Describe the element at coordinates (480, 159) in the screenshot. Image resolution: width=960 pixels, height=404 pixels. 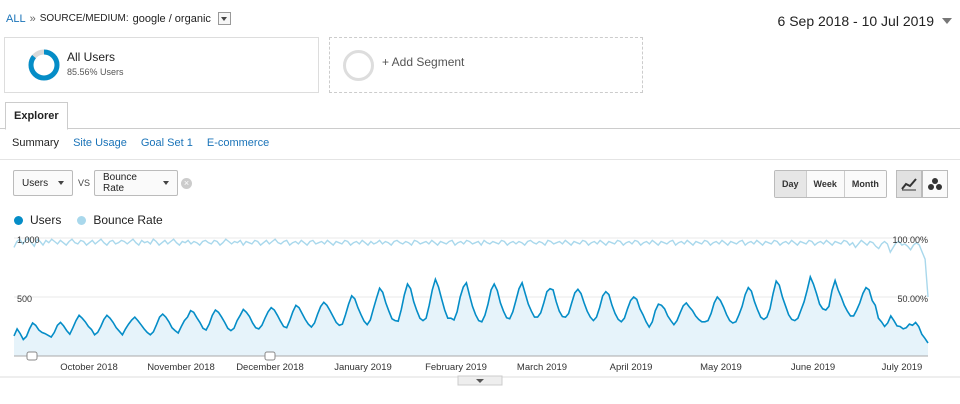
I see `section-divider` at that location.